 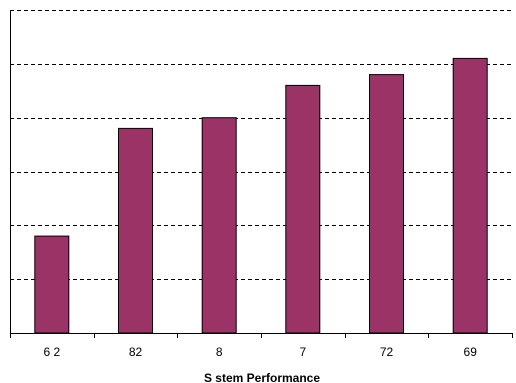 I want to click on x-tick-label: 8, so click(x=219, y=352).